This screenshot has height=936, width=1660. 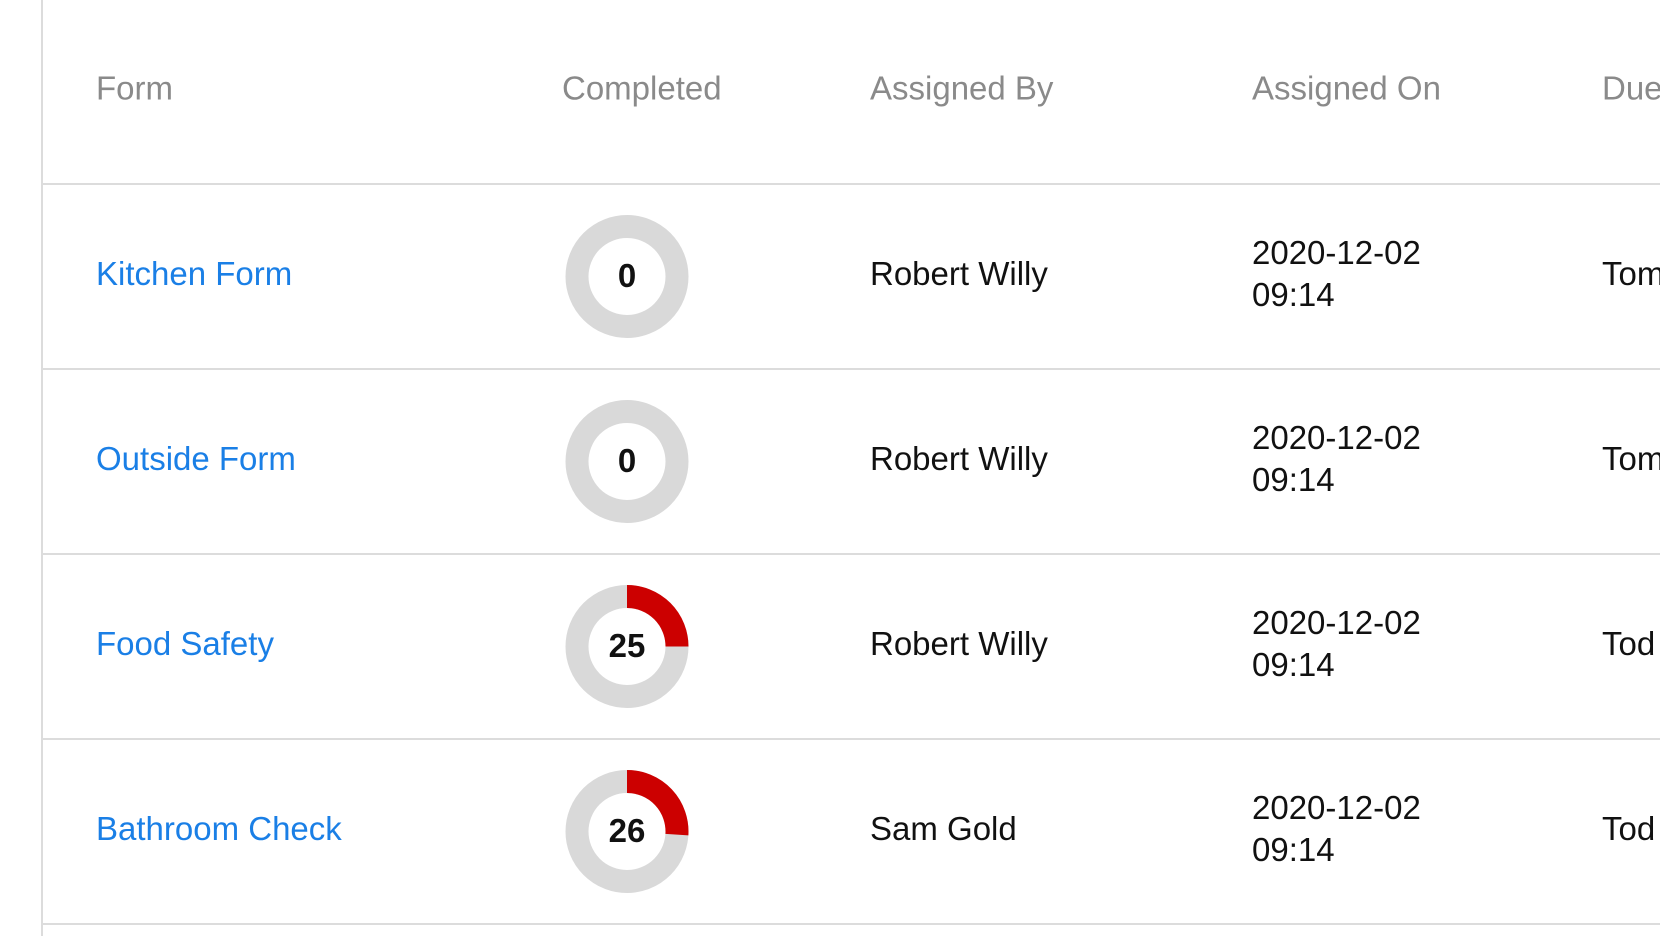 What do you see at coordinates (1631, 88) in the screenshot?
I see `column-header: Due` at bounding box center [1631, 88].